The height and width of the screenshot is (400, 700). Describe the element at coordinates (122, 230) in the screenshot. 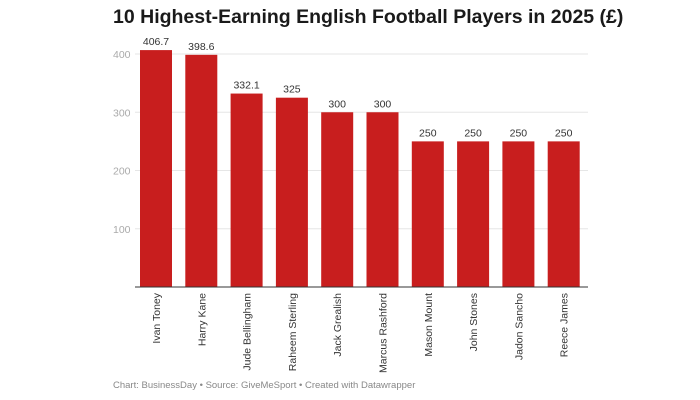

I see `y-tick-label: 100` at that location.